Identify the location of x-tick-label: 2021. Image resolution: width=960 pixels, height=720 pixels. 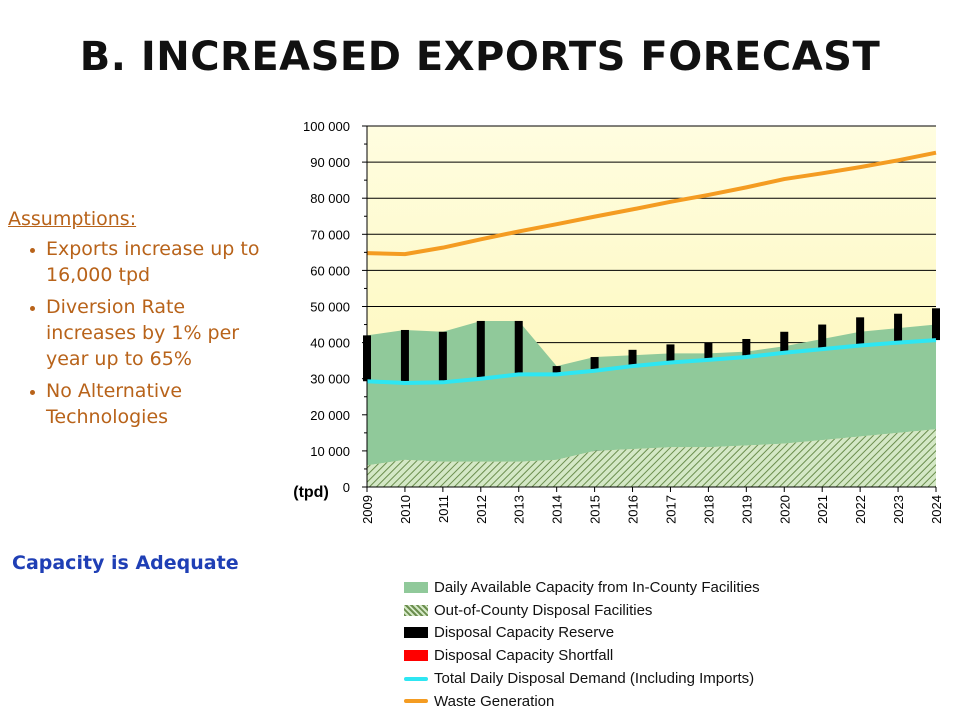
(822, 509).